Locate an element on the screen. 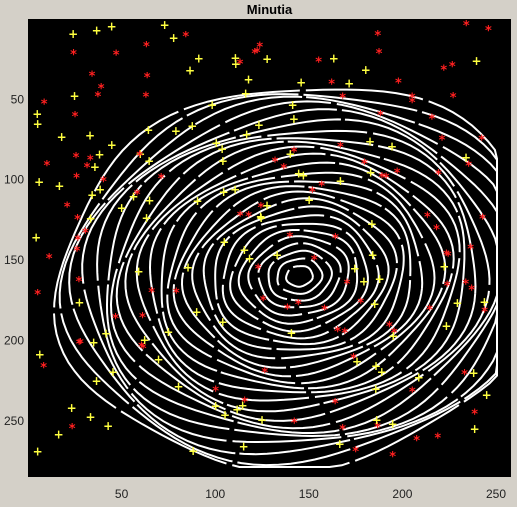 This screenshot has width=517, height=507. x-tick-label: 50 is located at coordinates (122, 494).